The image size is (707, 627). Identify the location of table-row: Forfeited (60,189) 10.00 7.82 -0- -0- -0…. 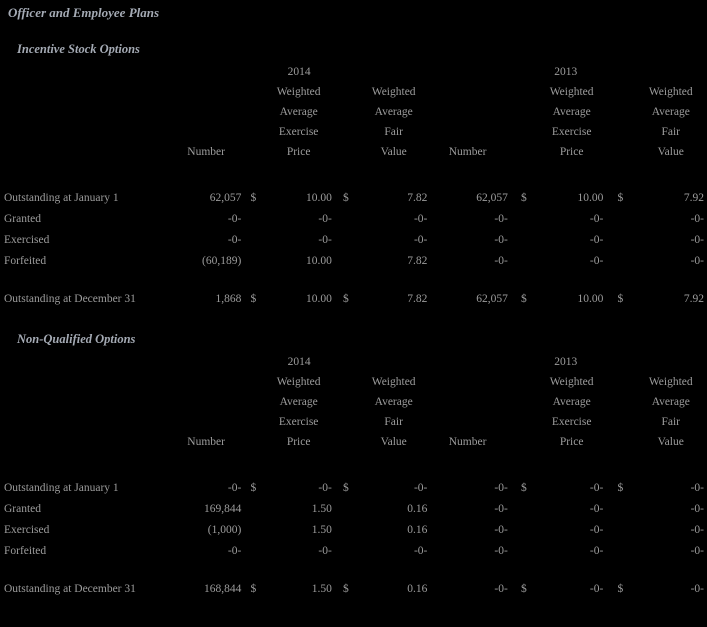
(354, 260).